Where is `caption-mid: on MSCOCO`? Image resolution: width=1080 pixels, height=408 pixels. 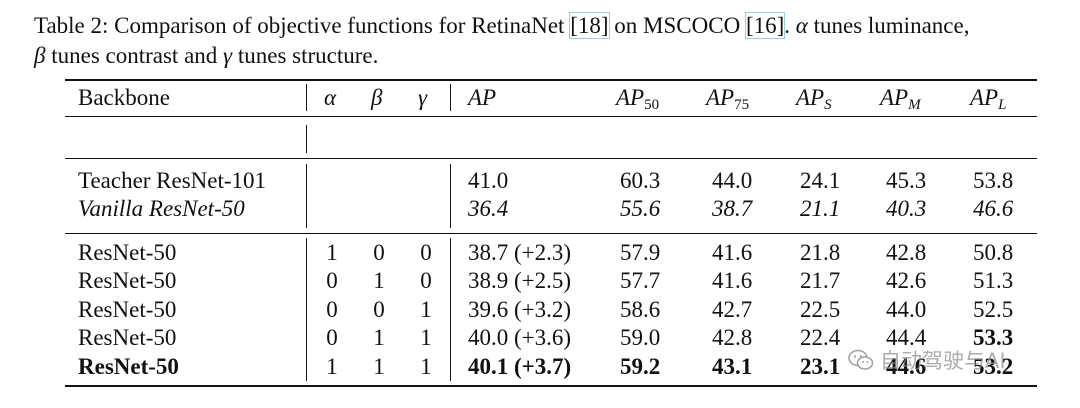
caption-mid: on MSCOCO is located at coordinates (677, 25).